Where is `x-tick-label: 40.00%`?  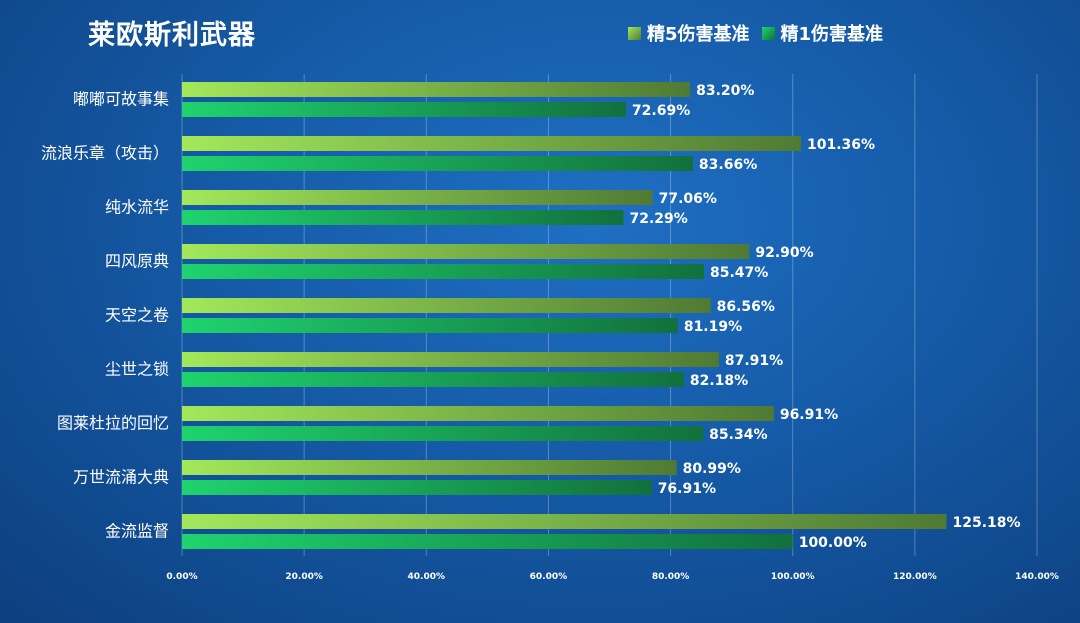
x-tick-label: 40.00% is located at coordinates (427, 577).